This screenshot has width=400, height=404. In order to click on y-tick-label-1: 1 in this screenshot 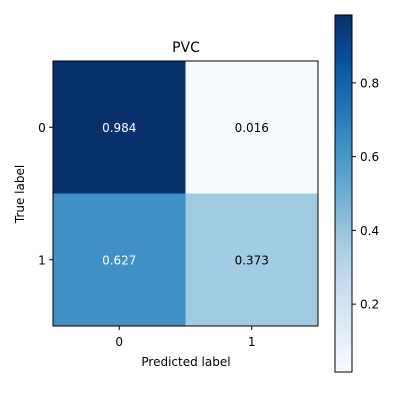, I will do `click(42, 260)`.